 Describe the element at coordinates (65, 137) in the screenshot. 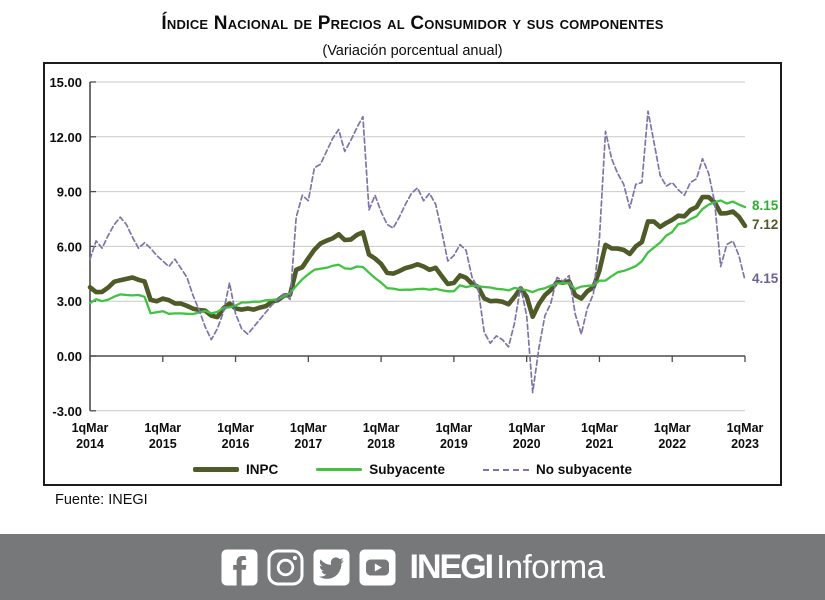

I see `y-axis-label: 12.00` at that location.